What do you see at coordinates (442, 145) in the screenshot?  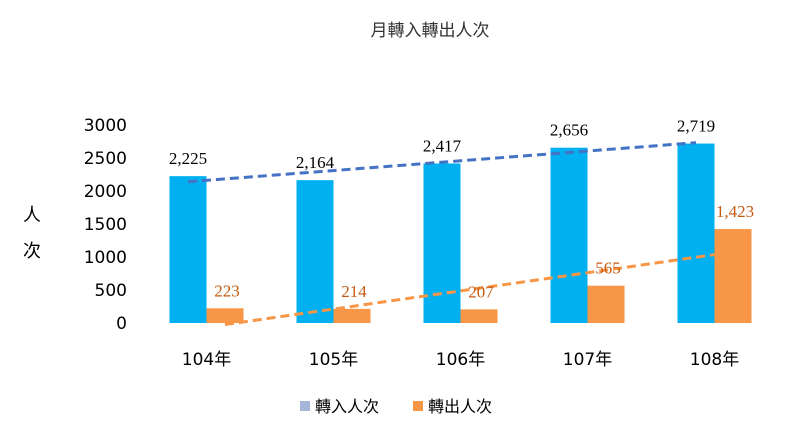 I see `data-label: 2,417` at bounding box center [442, 145].